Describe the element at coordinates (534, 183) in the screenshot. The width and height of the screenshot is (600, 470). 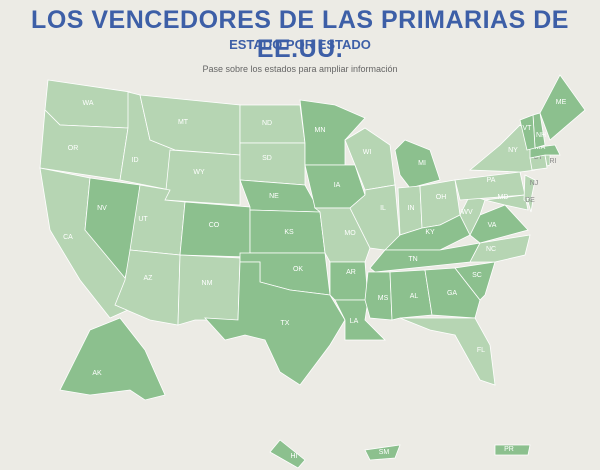
I see `state-label: NJ` at that location.